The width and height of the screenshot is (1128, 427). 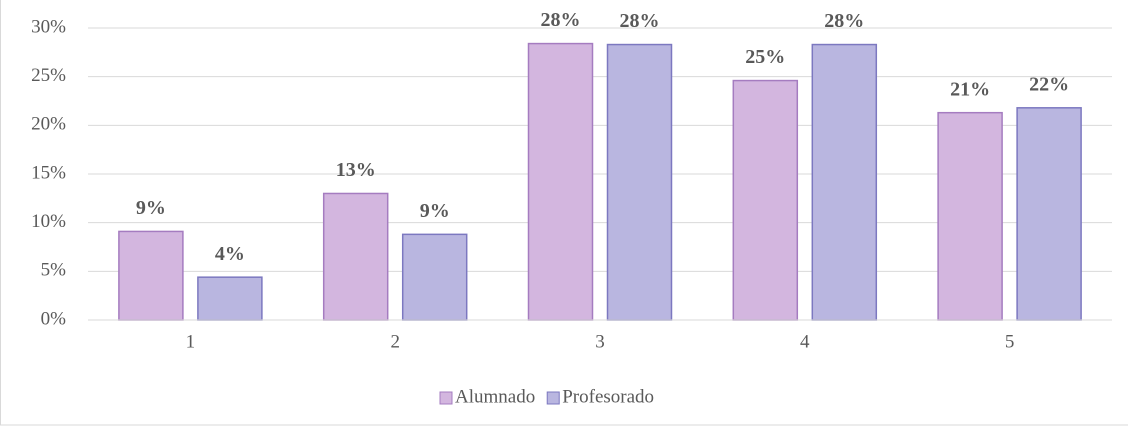 I want to click on x-tick-label: 2, so click(x=395, y=341).